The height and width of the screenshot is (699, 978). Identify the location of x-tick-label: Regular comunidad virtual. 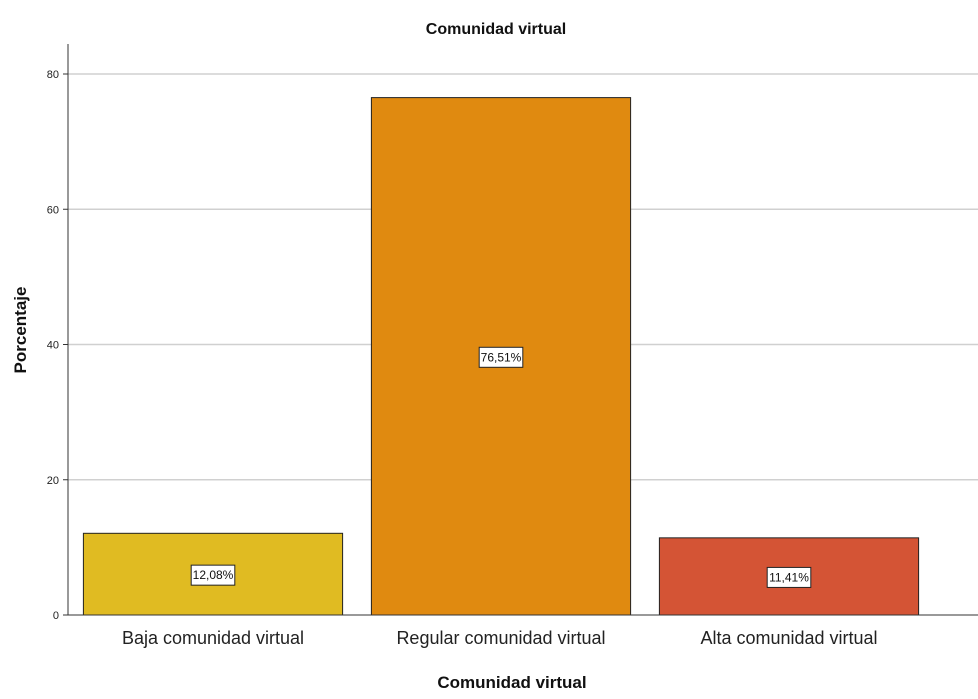
(500, 638).